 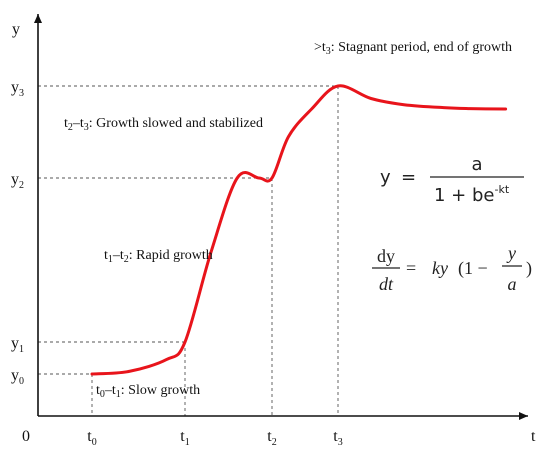 I want to click on equation-denominator: 1 + be-kt, so click(x=472, y=194).